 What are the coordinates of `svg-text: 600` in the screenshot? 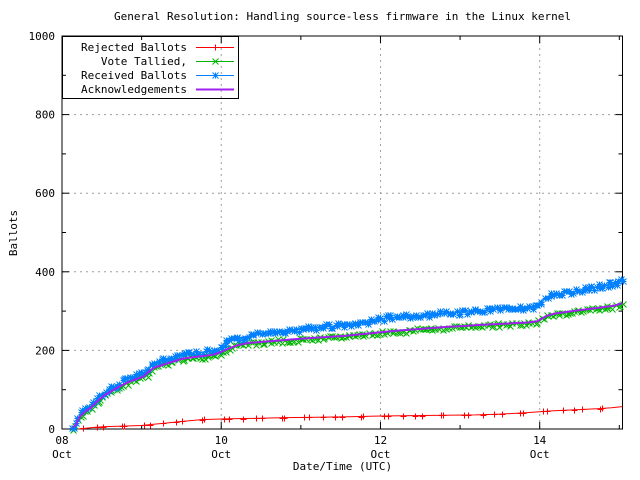 It's located at (45, 193).